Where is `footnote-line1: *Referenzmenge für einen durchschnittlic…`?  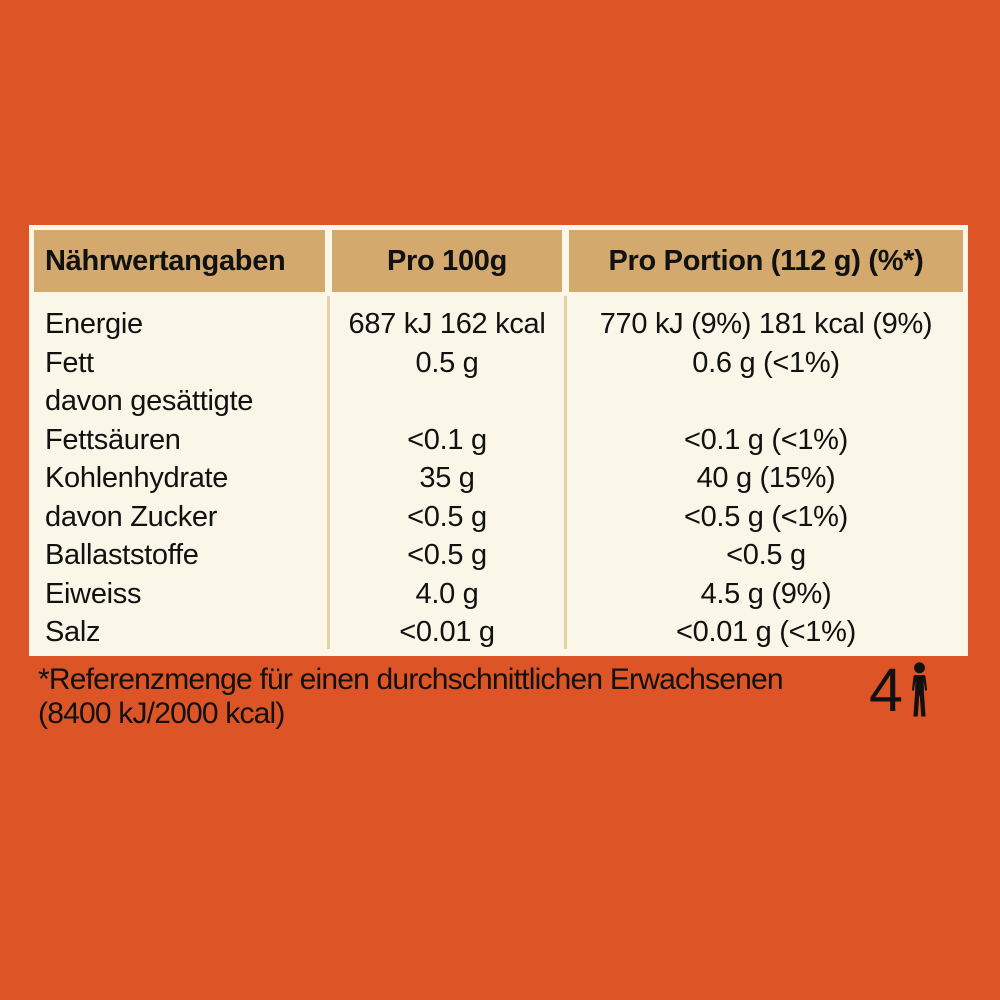 footnote-line1: *Referenzmenge für einen durchschnittlic… is located at coordinates (411, 679).